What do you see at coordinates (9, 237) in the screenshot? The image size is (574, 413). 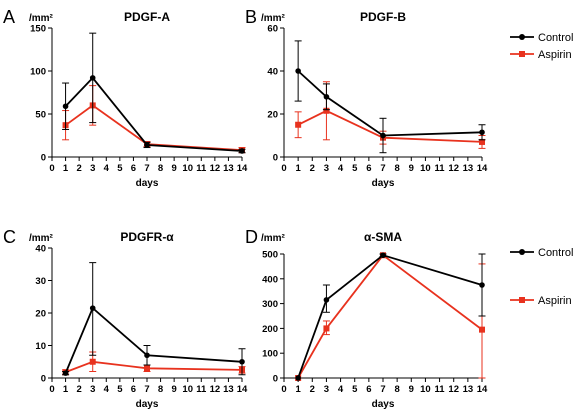 I see `panel-letter: C` at bounding box center [9, 237].